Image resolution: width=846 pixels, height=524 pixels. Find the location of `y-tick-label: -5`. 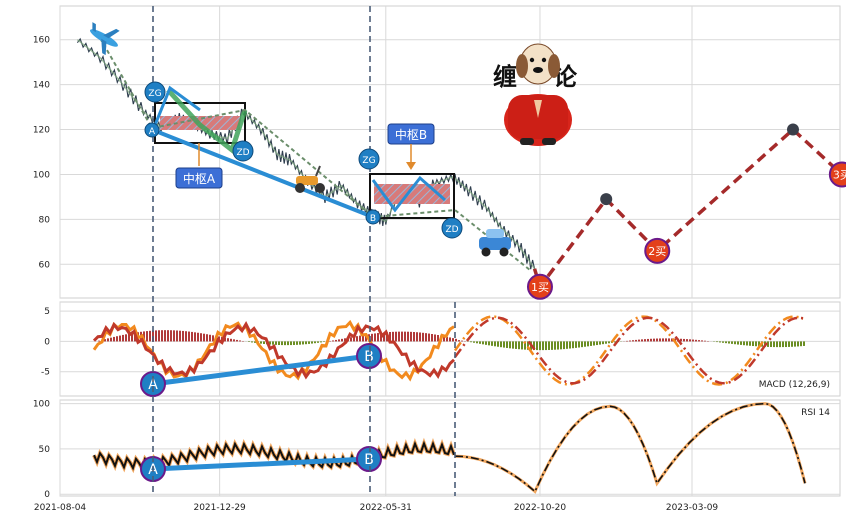

y-tick-label: -5 is located at coordinates (45, 373).